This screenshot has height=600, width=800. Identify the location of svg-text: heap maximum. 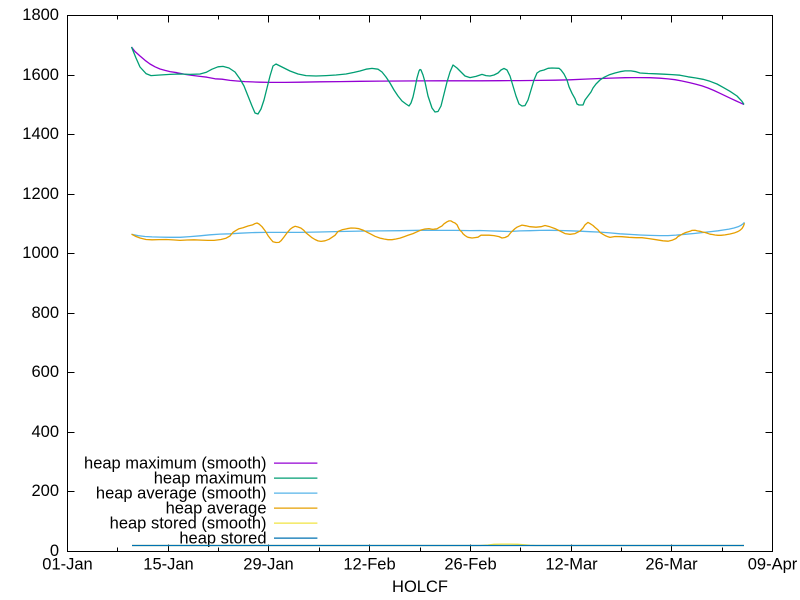
(210, 479).